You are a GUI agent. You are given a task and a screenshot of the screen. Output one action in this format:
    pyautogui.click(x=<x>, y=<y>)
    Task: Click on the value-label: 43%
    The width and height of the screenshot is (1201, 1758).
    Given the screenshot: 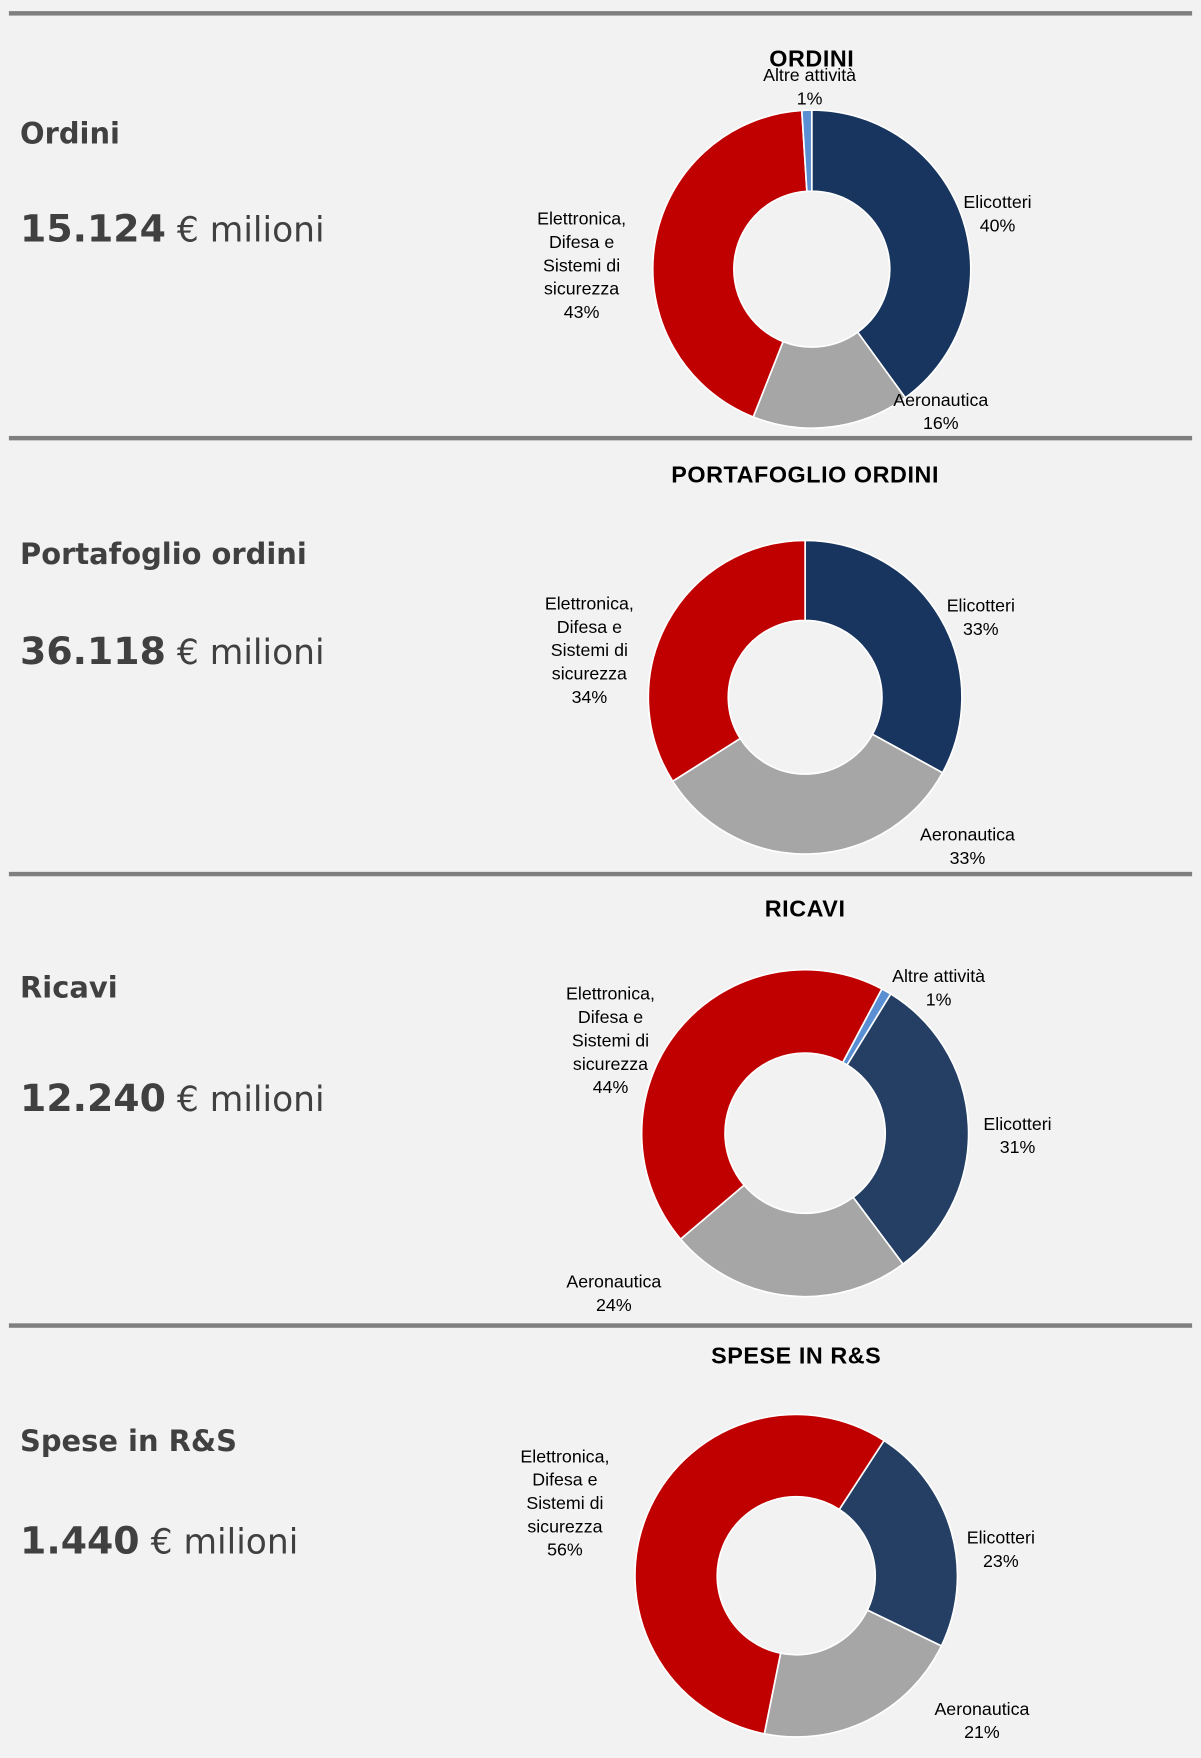 What is the action you would take?
    pyautogui.click(x=581, y=313)
    